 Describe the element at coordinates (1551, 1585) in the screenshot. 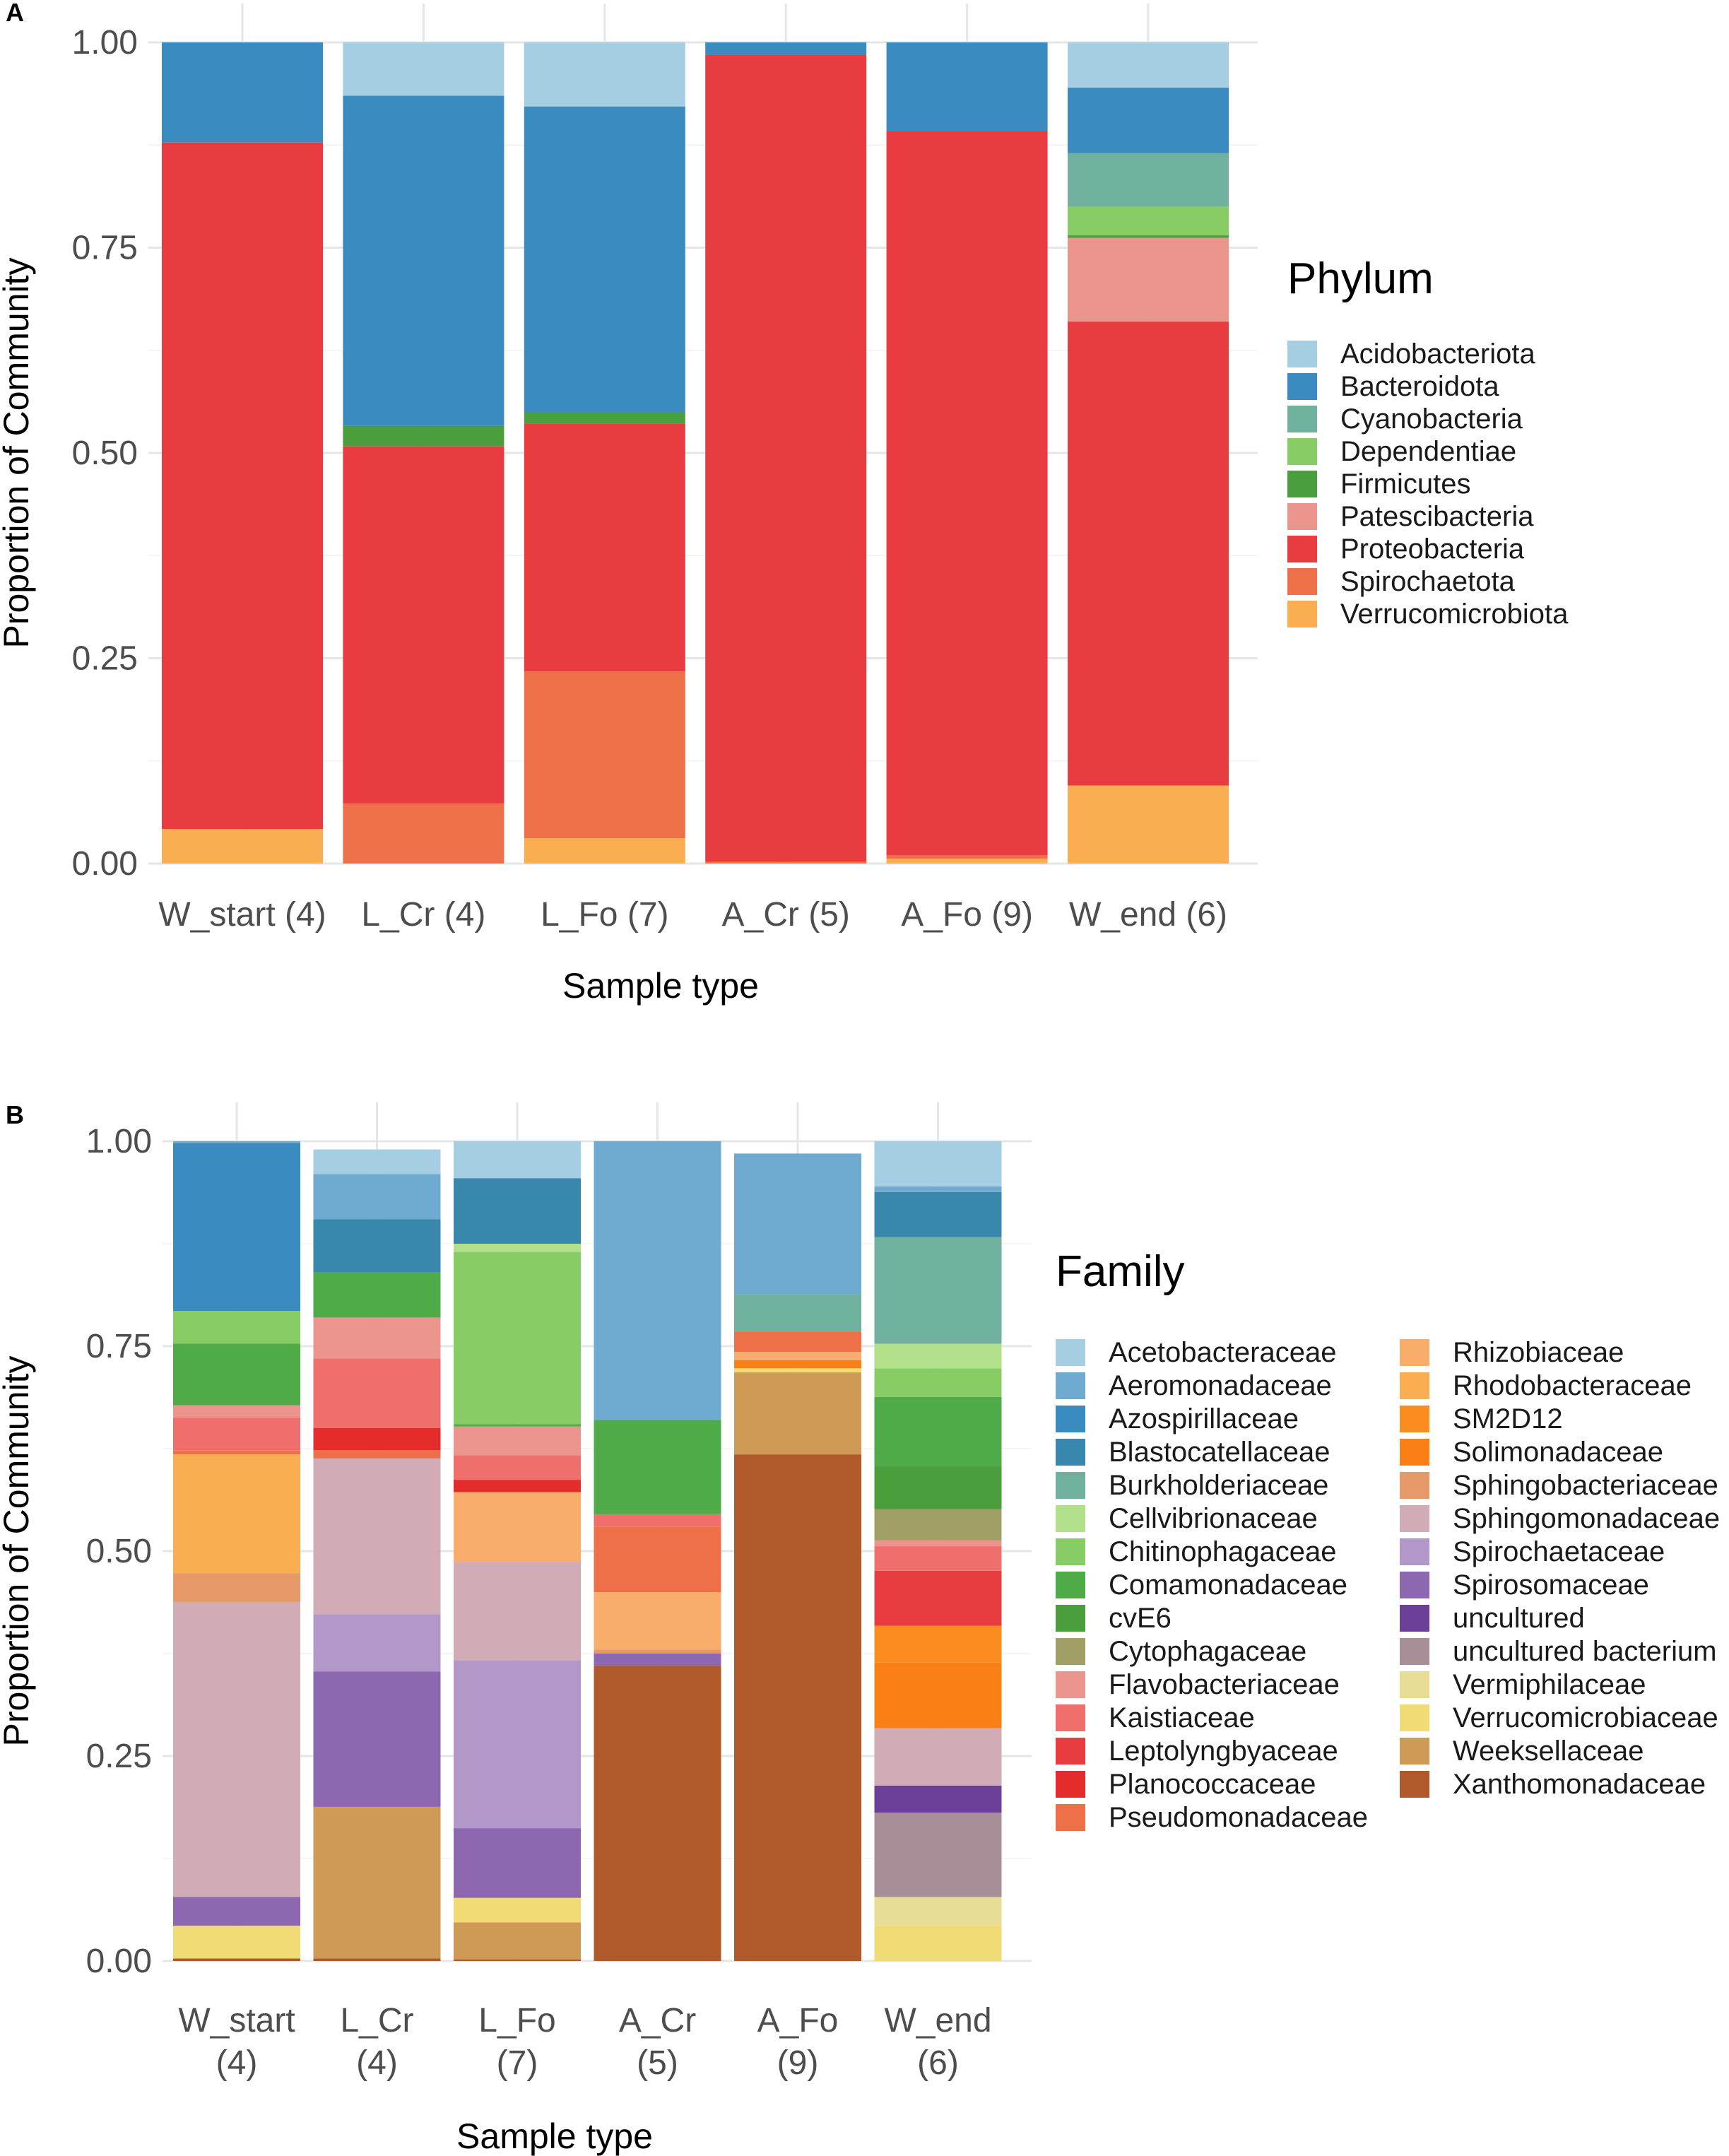

I see `legend-label: Spirosomaceae` at that location.